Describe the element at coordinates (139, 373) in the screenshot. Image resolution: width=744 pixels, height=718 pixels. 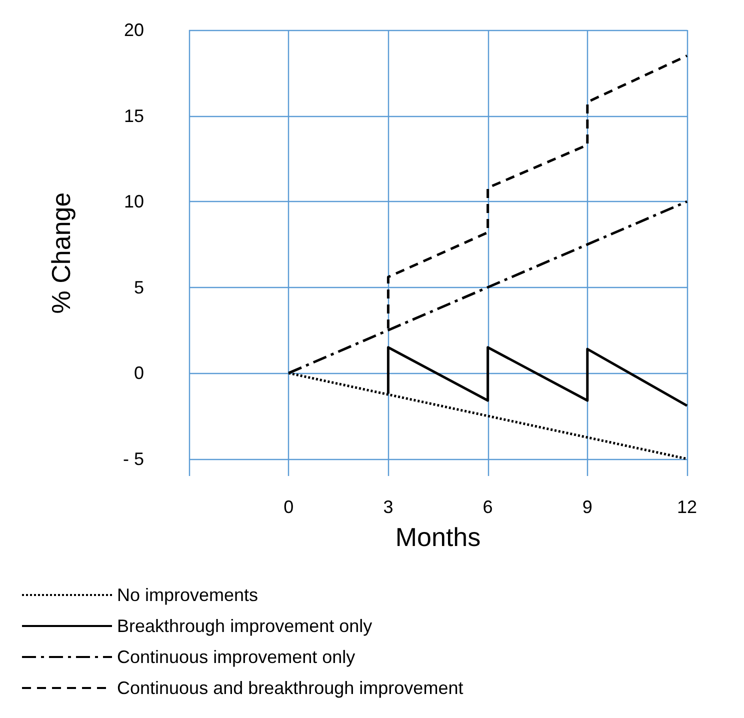
I see `y-tick-label: 0` at that location.